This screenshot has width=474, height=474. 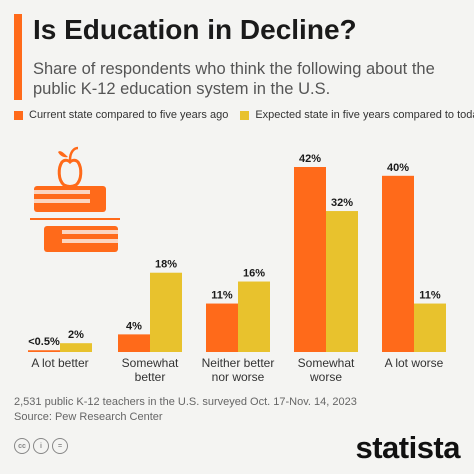 What do you see at coordinates (195, 29) in the screenshot?
I see `page-title: Is Education in Decline?` at bounding box center [195, 29].